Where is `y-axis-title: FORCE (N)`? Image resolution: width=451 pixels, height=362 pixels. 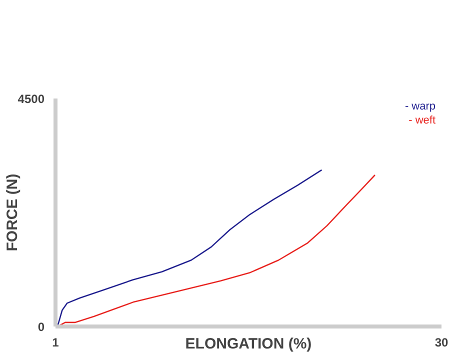 y-axis-title: FORCE (N) is located at coordinates (12, 213).